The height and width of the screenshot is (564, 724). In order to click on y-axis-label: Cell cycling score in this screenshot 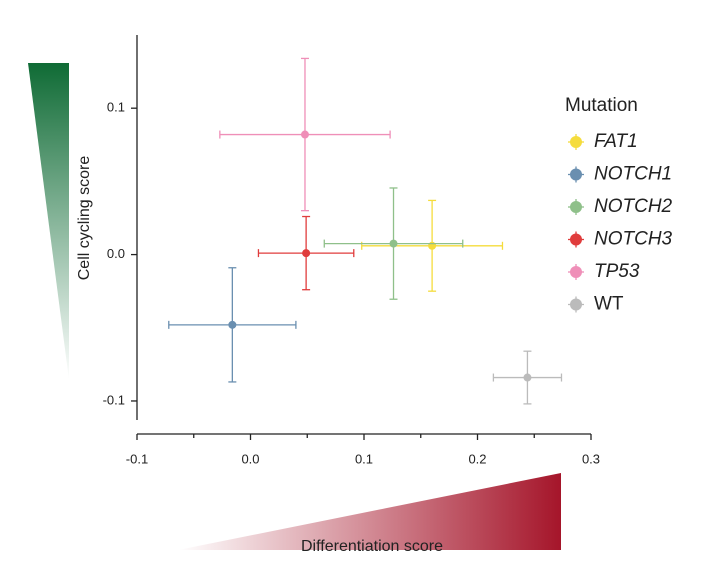, I will do `click(84, 218)`.